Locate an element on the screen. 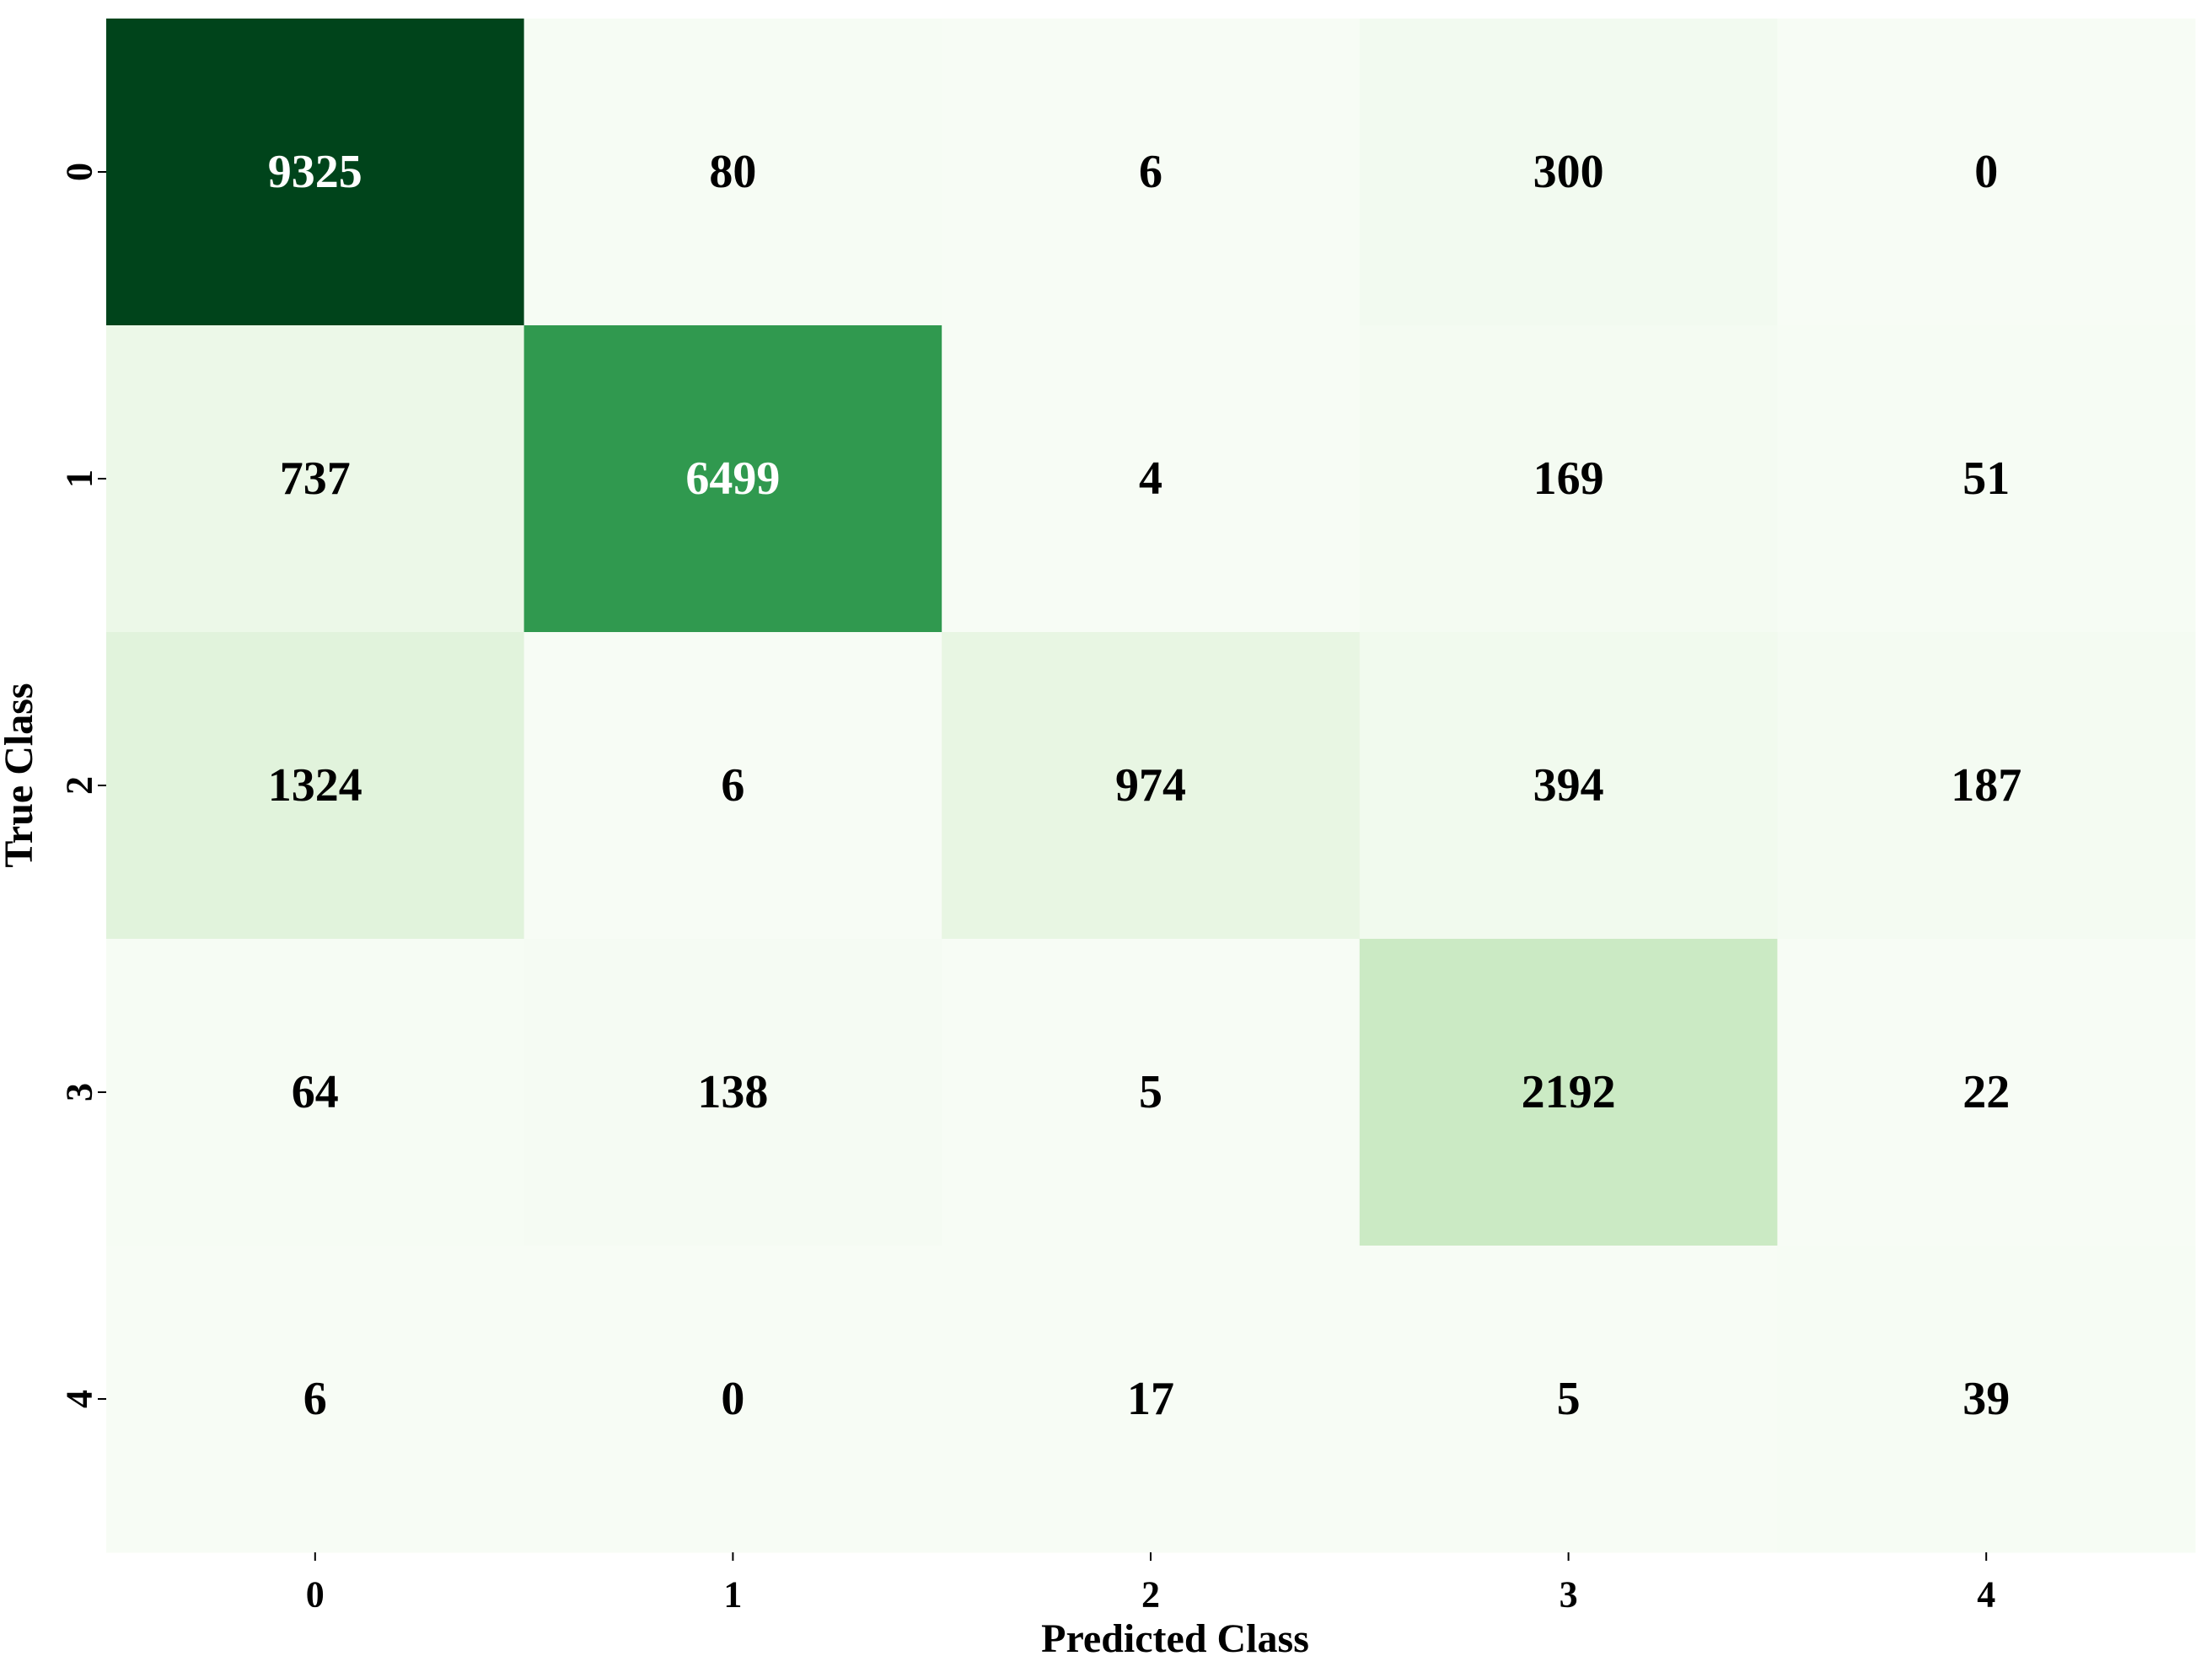 This screenshot has width=2212, height=1672. cell-value-2-1: 6 is located at coordinates (732, 785).